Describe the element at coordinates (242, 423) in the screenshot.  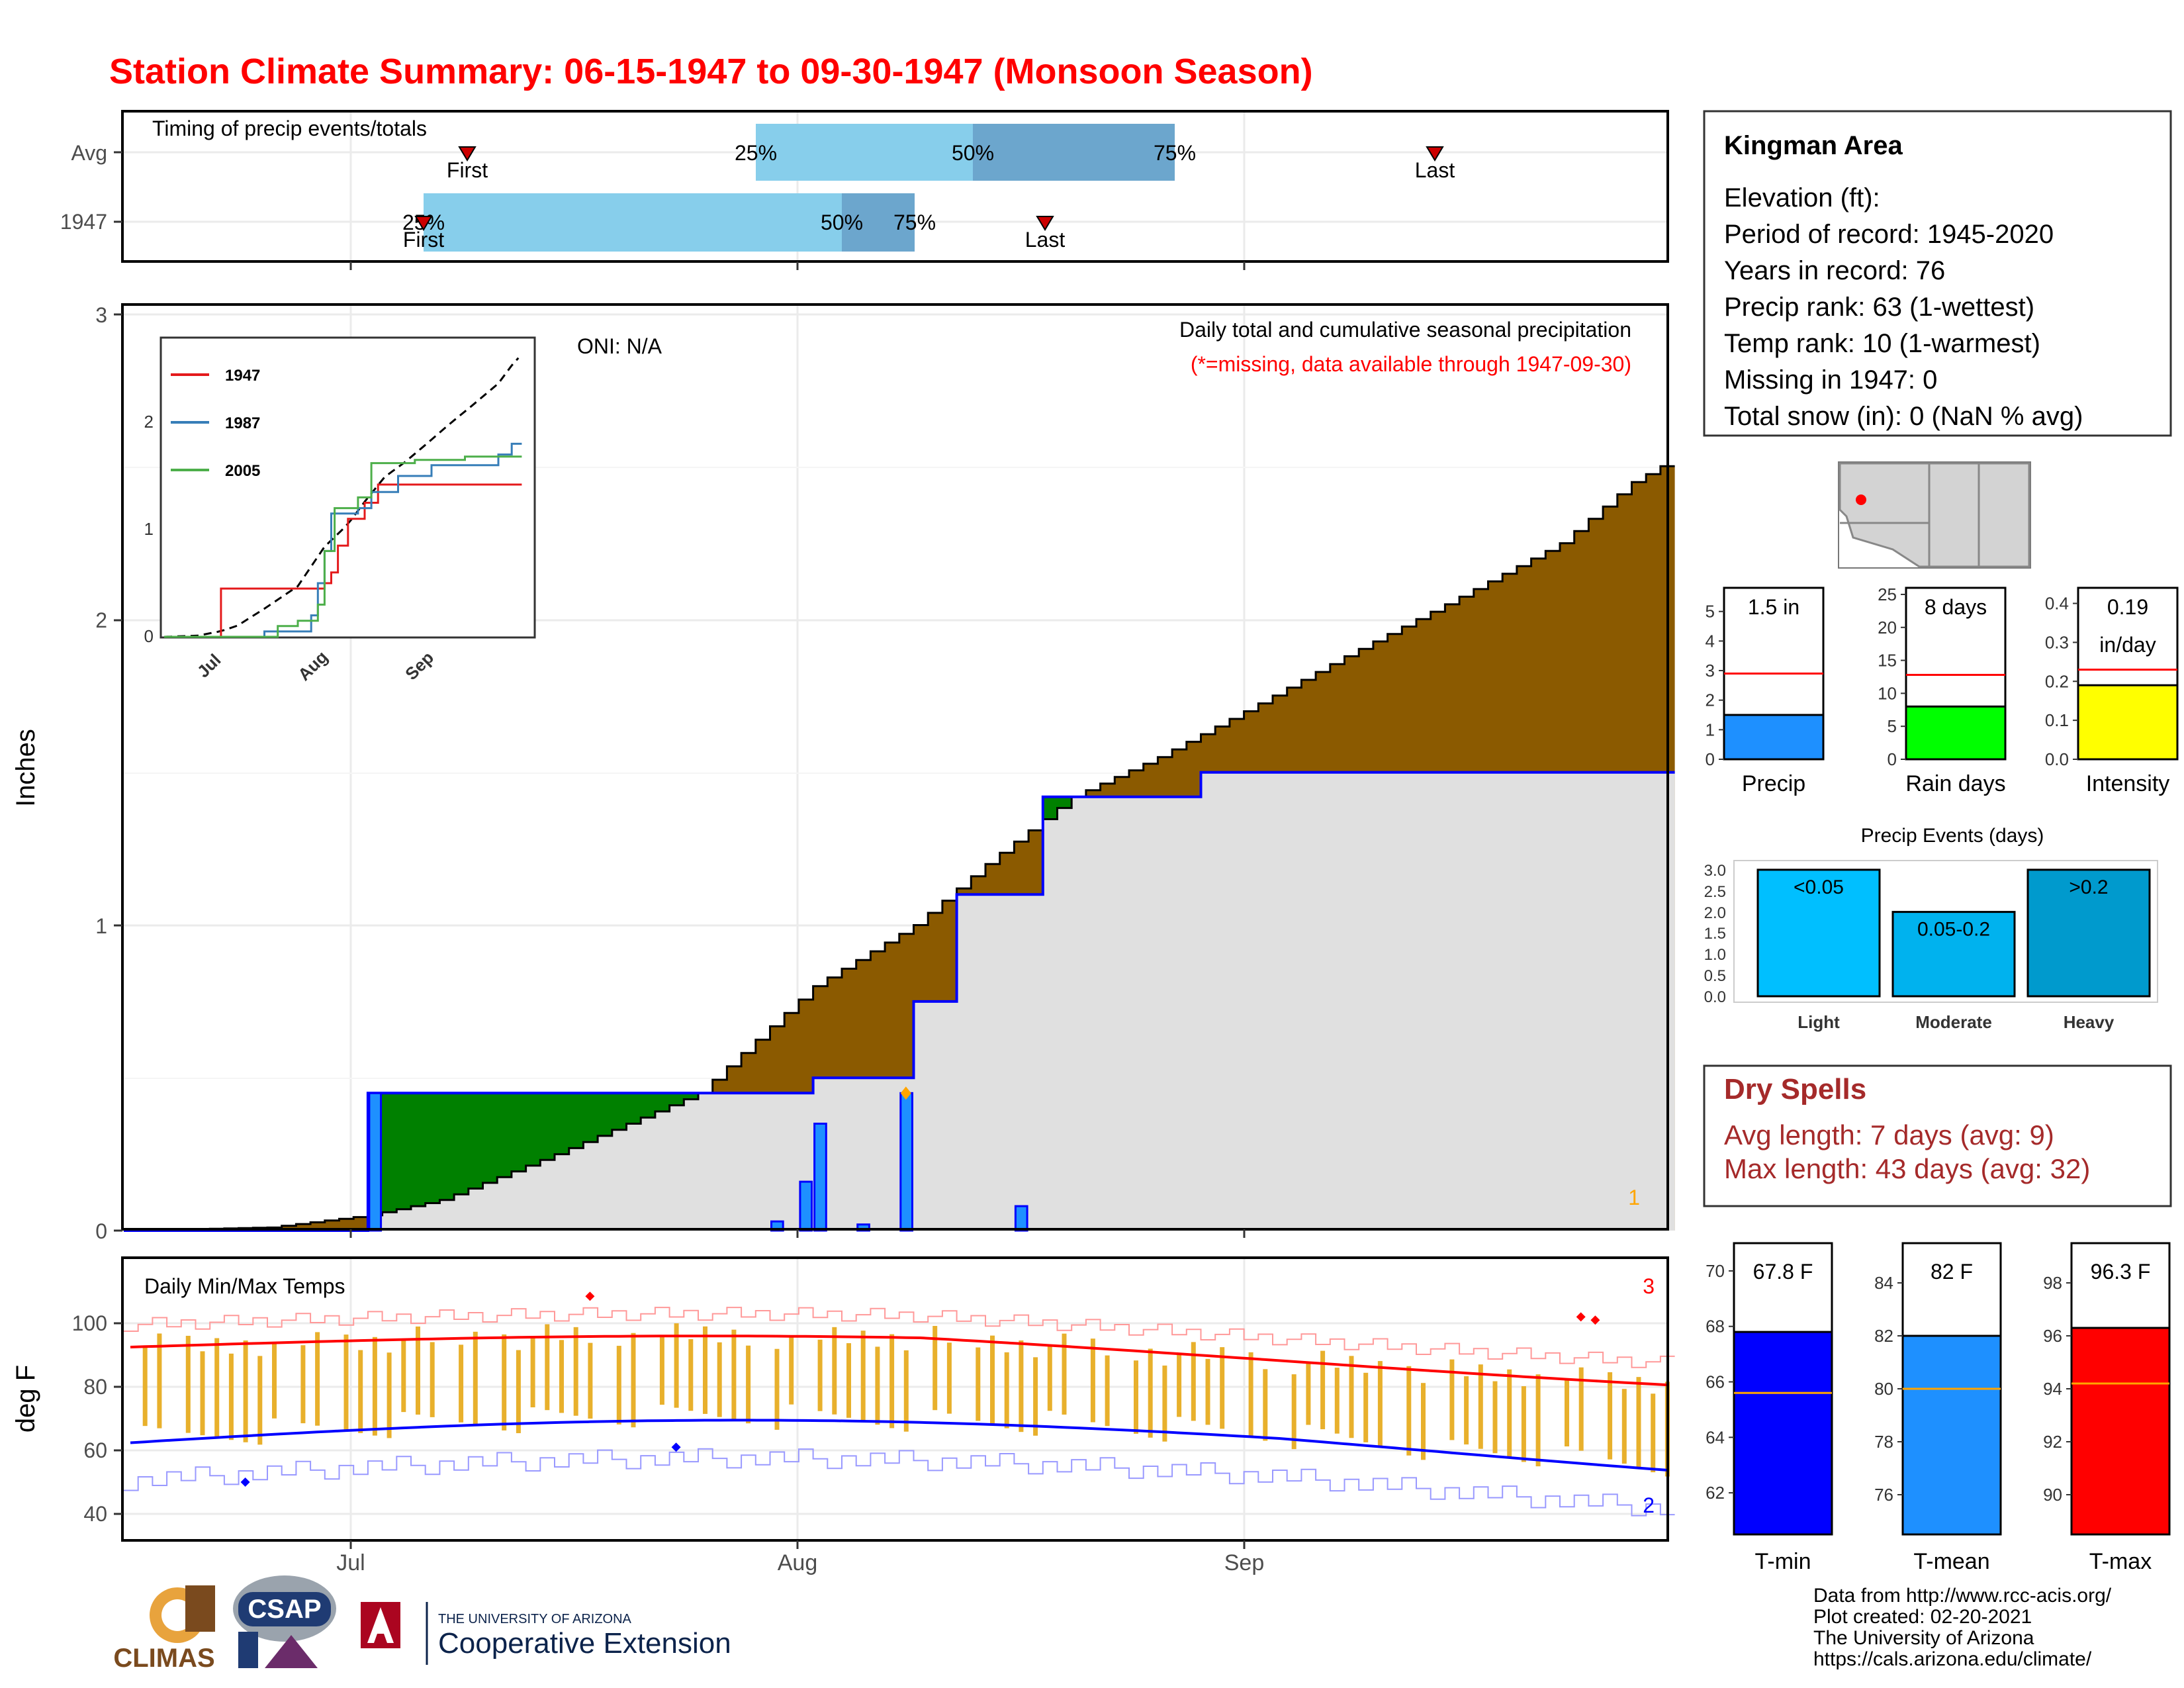
I see `inset-legend-1987: 1987` at that location.